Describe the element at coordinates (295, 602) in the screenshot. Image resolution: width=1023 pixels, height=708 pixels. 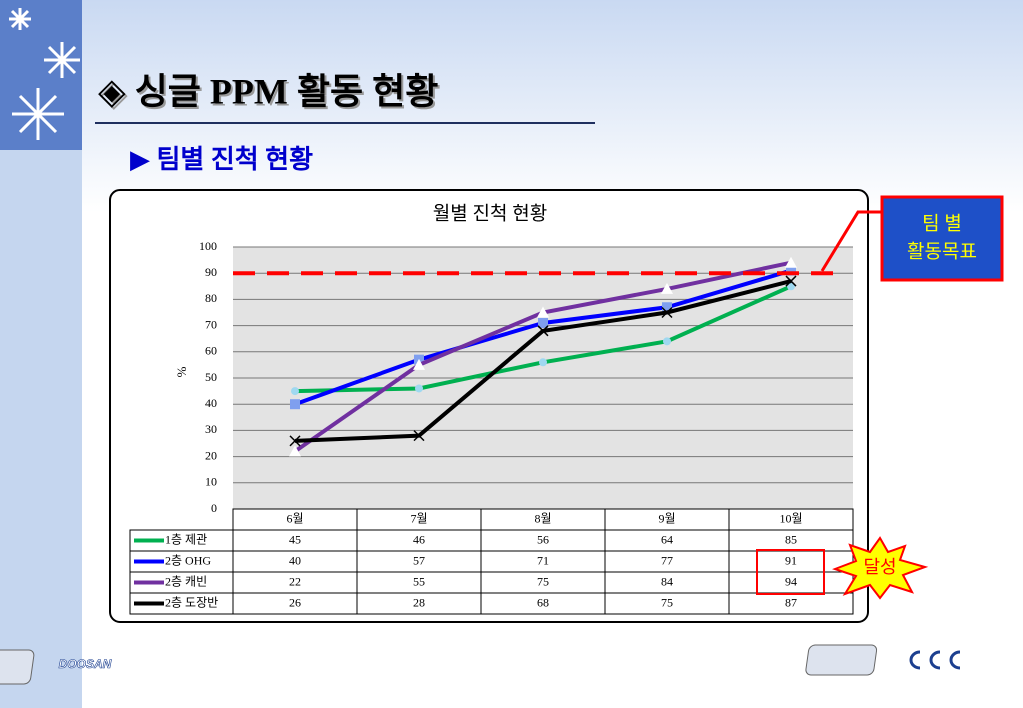
I see `table-value: 26` at that location.